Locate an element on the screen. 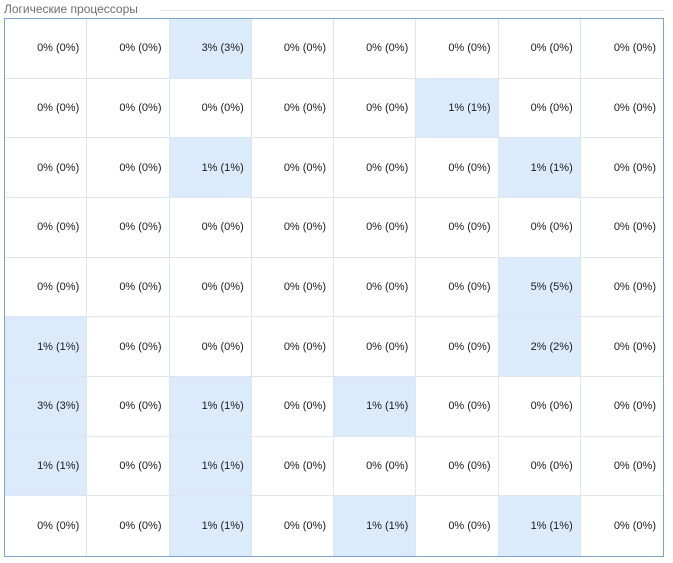  title-divider is located at coordinates (412, 10).